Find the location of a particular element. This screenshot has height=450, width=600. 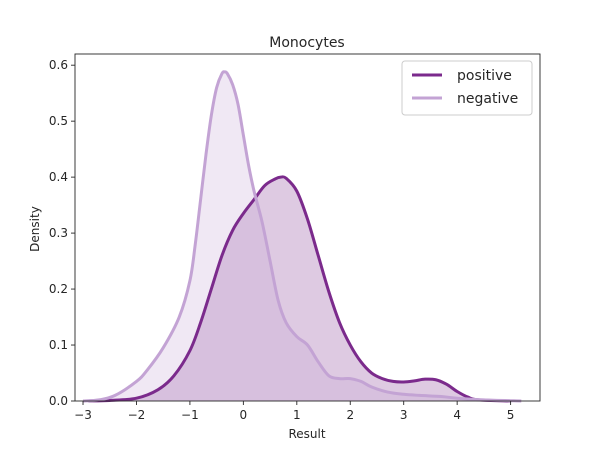

x-tick-label: 1 is located at coordinates (297, 415).